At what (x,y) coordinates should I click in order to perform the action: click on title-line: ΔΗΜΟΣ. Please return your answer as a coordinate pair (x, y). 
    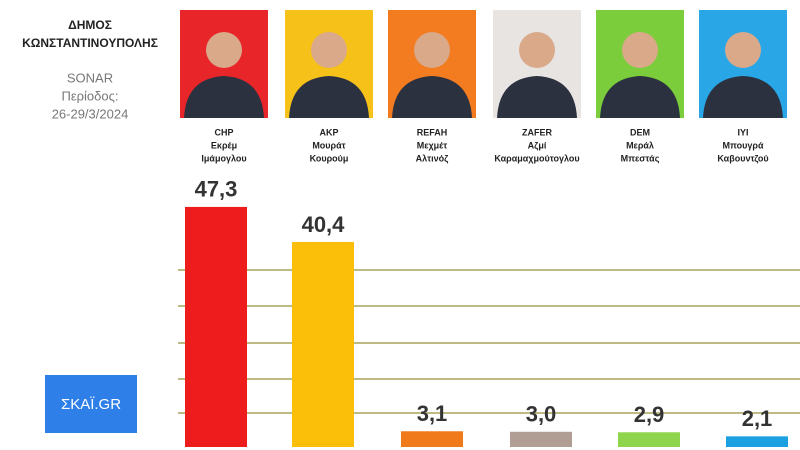
    Looking at the image, I should click on (90, 25).